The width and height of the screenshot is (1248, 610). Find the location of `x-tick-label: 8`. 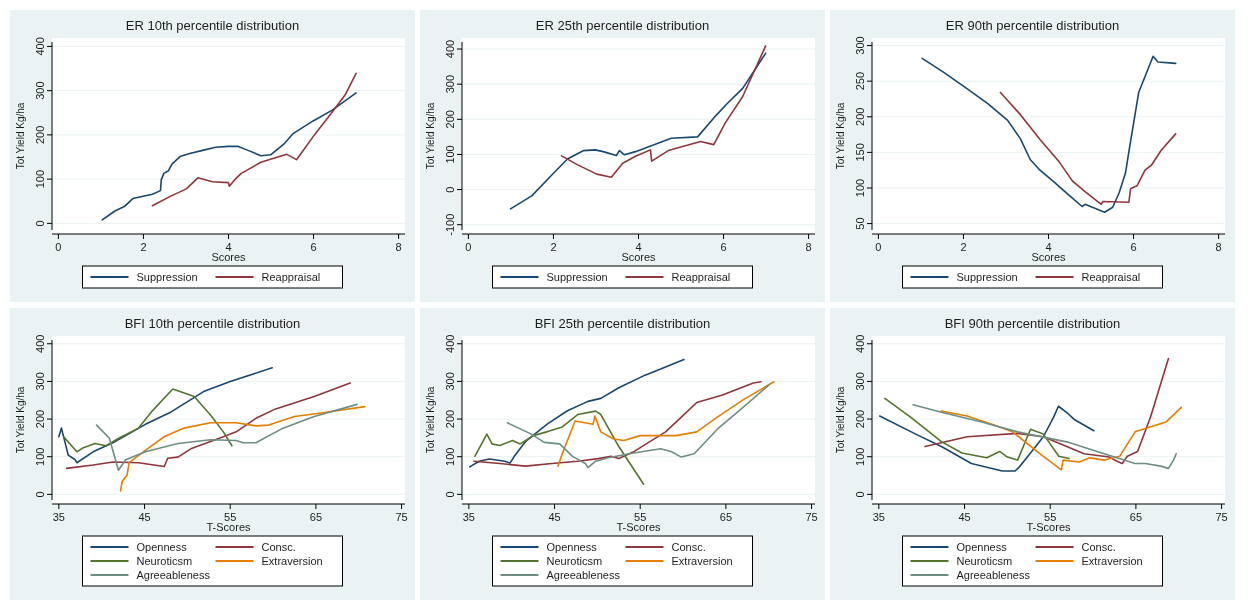

x-tick-label: 8 is located at coordinates (398, 247).